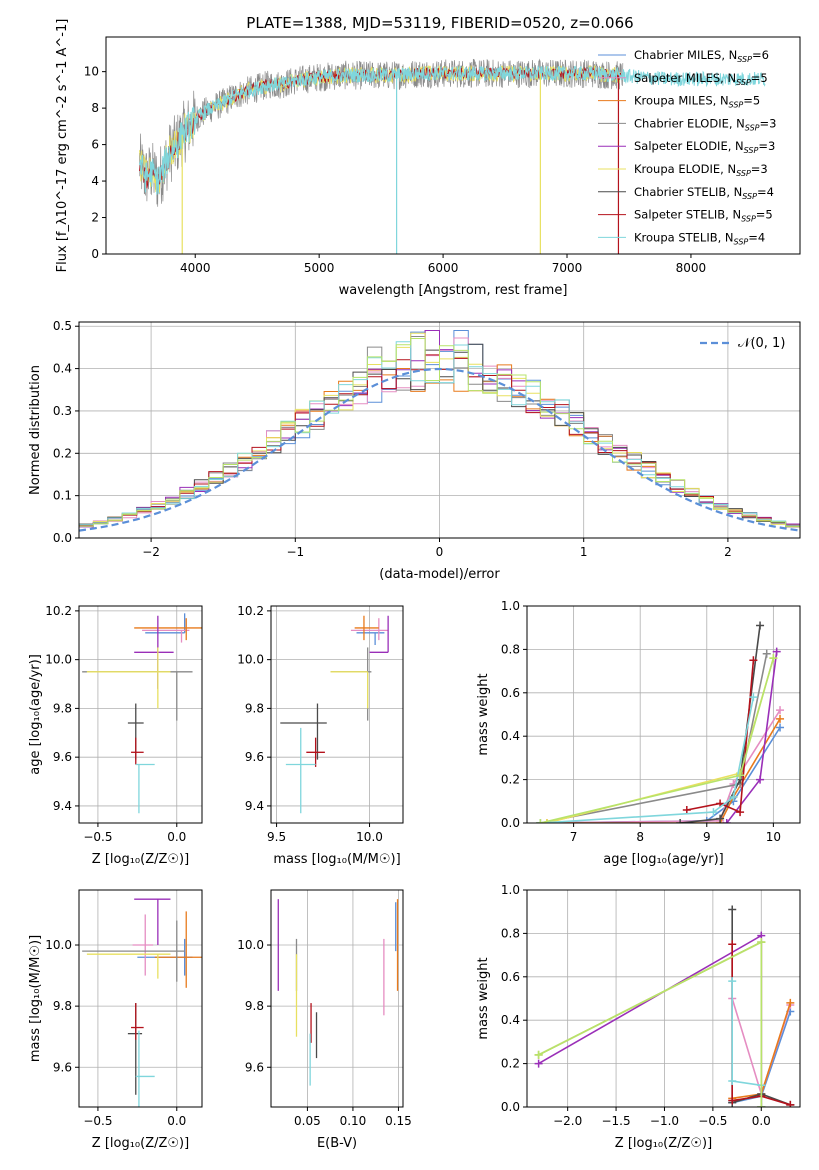 This screenshot has width=819, height=1170. I want to click on normal-distribution-curve, so click(439, 449).